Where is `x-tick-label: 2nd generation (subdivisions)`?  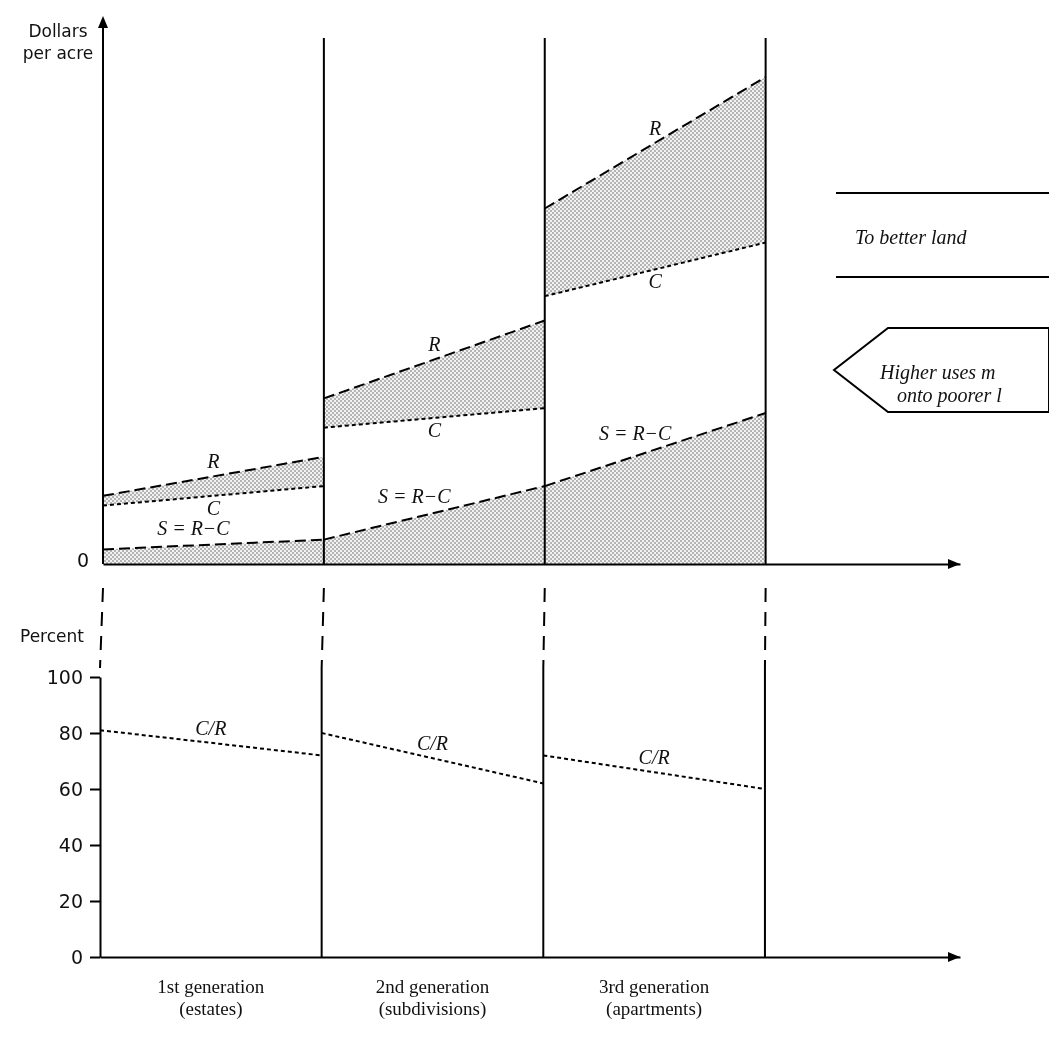 x-tick-label: 2nd generation (subdivisions) is located at coordinates (432, 998).